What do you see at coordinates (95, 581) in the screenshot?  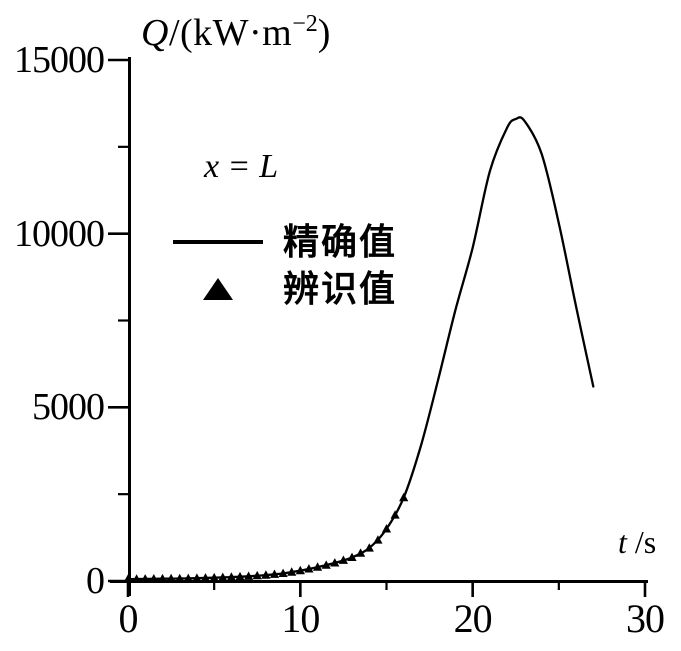 I see `y-tick-label: 0` at bounding box center [95, 581].